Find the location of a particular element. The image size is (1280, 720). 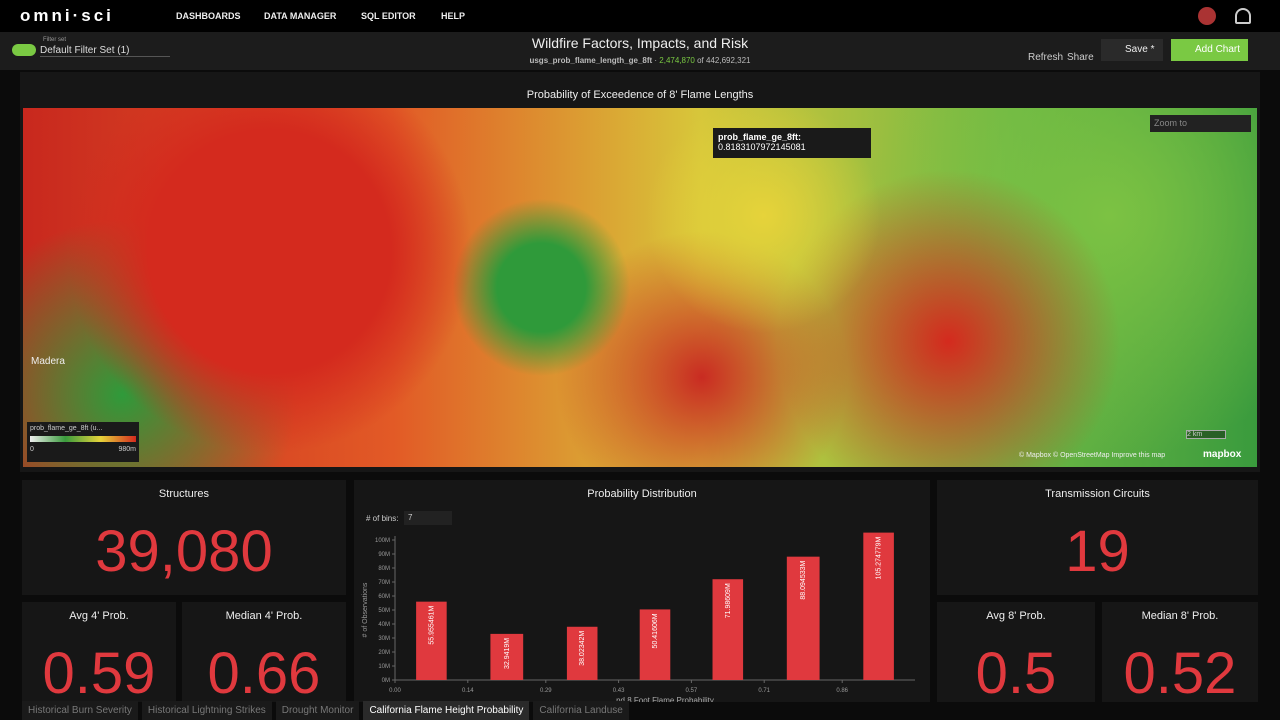

panel-title: Avg 4' Prob. is located at coordinates (99, 616).